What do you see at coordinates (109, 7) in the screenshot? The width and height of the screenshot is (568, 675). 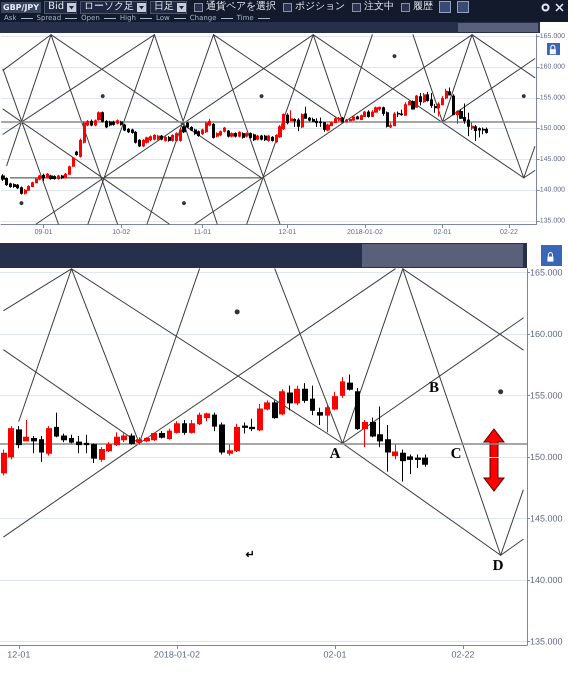 I see `text: ローソク足` at bounding box center [109, 7].